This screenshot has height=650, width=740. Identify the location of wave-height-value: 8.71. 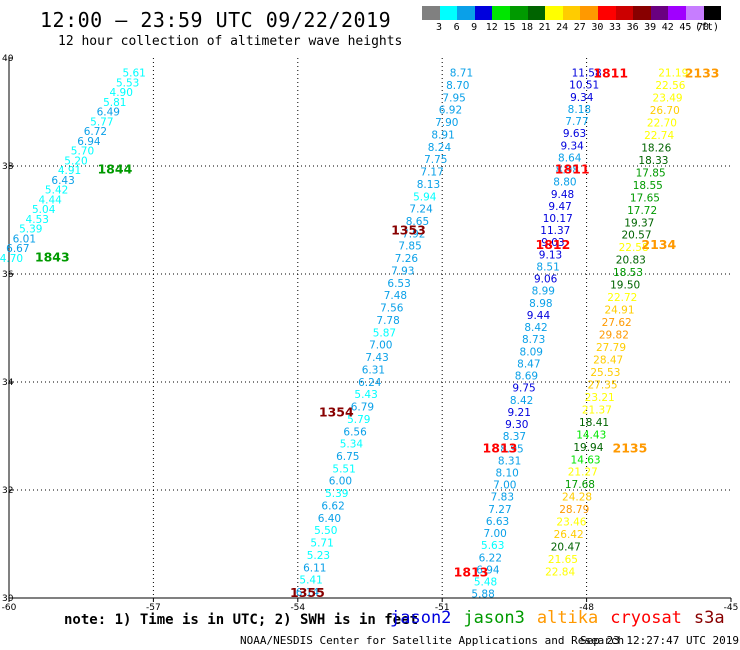
(461, 74).